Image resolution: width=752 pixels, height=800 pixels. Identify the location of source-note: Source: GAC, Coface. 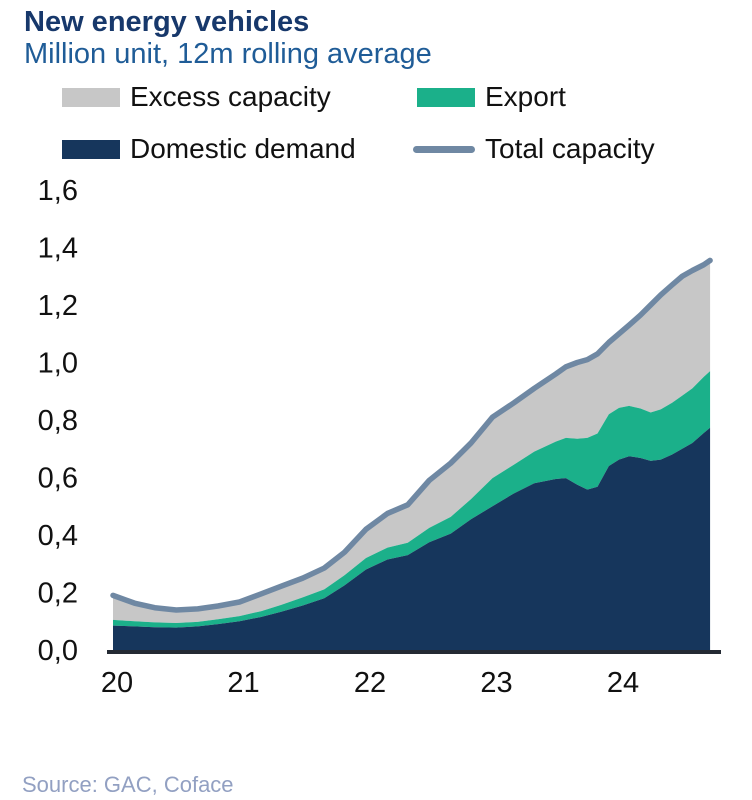
(128, 784).